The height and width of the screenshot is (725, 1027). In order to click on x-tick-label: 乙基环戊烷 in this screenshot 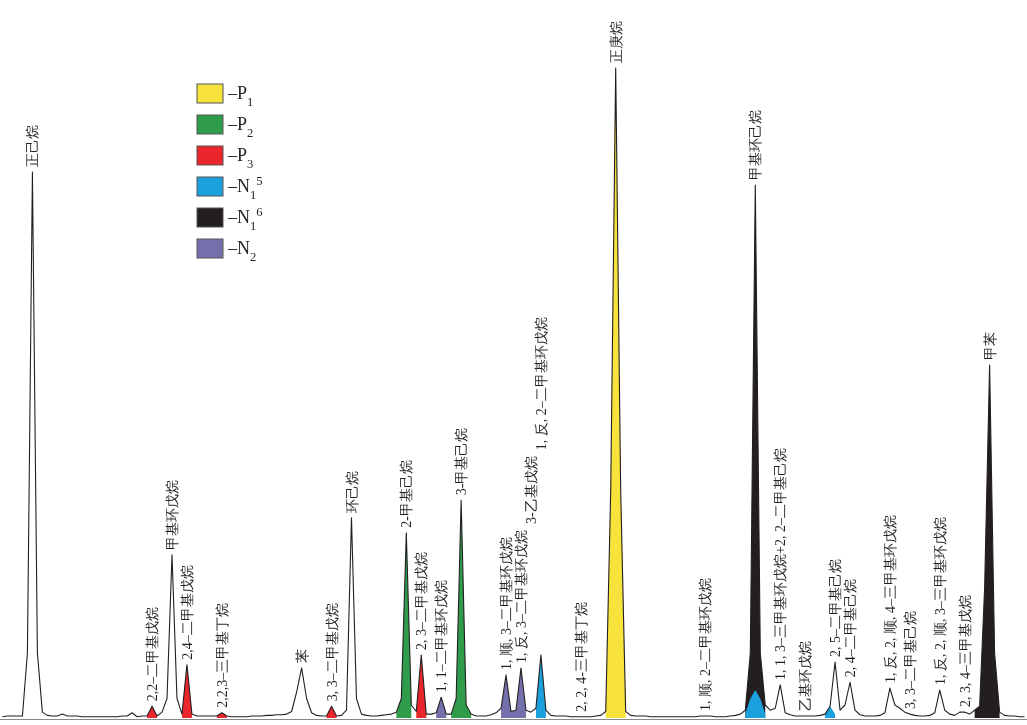, I will do `click(805, 676)`.